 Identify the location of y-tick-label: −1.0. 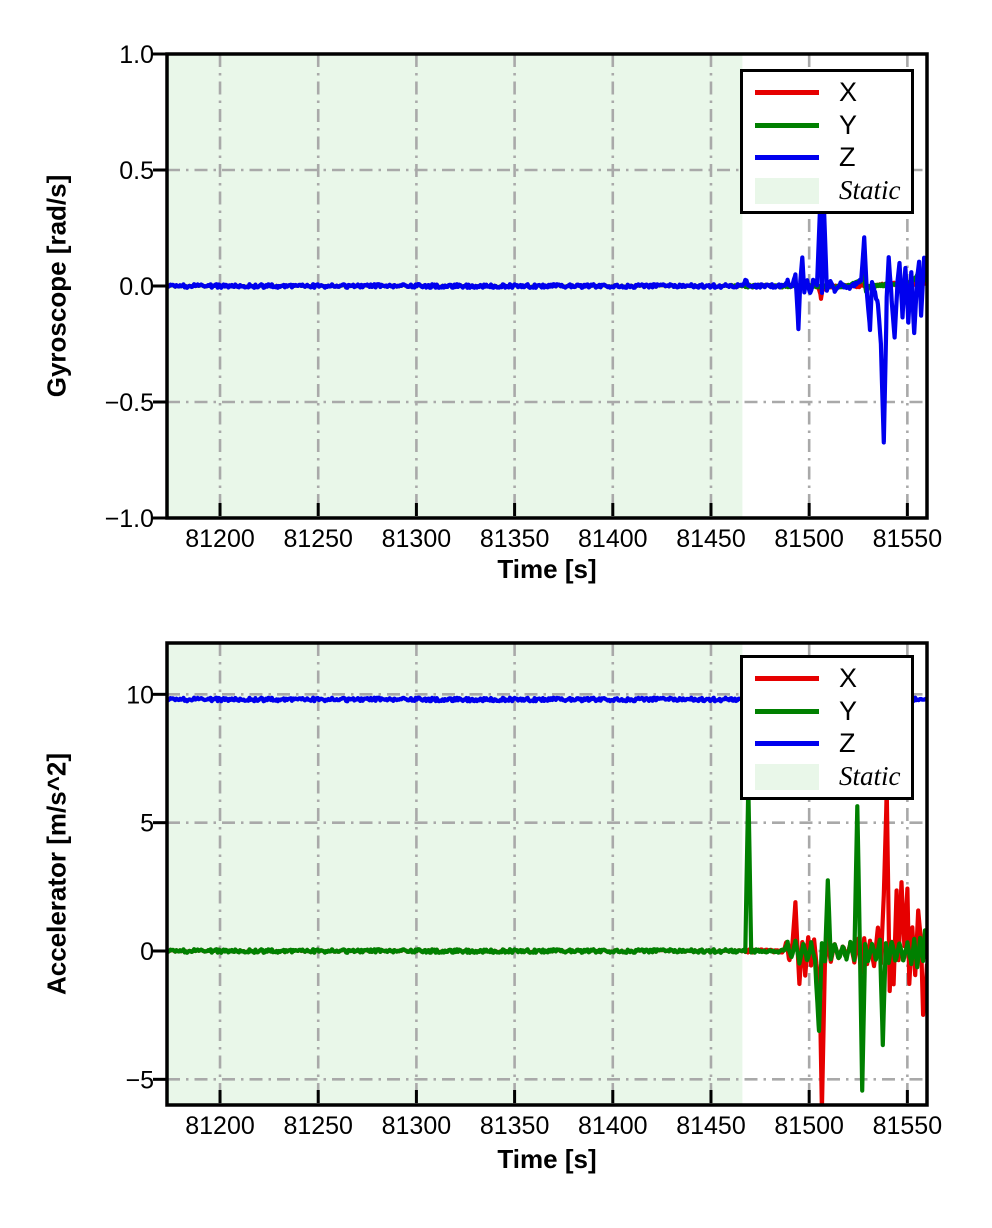
(129, 519).